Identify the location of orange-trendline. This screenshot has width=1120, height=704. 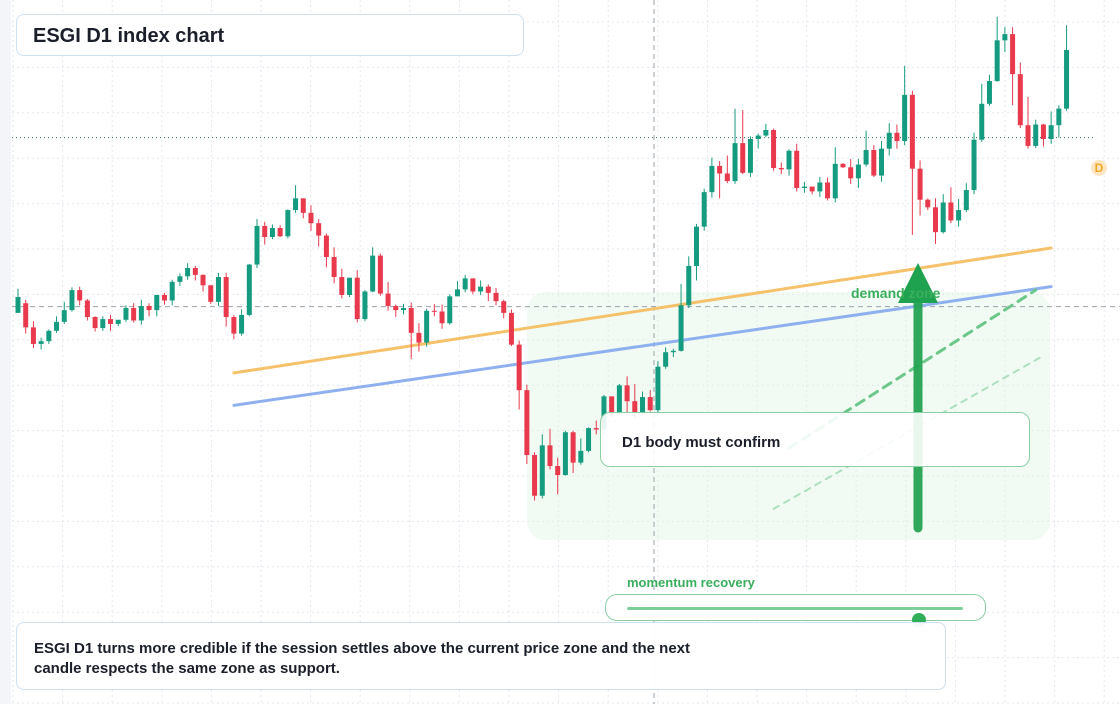
(642, 310).